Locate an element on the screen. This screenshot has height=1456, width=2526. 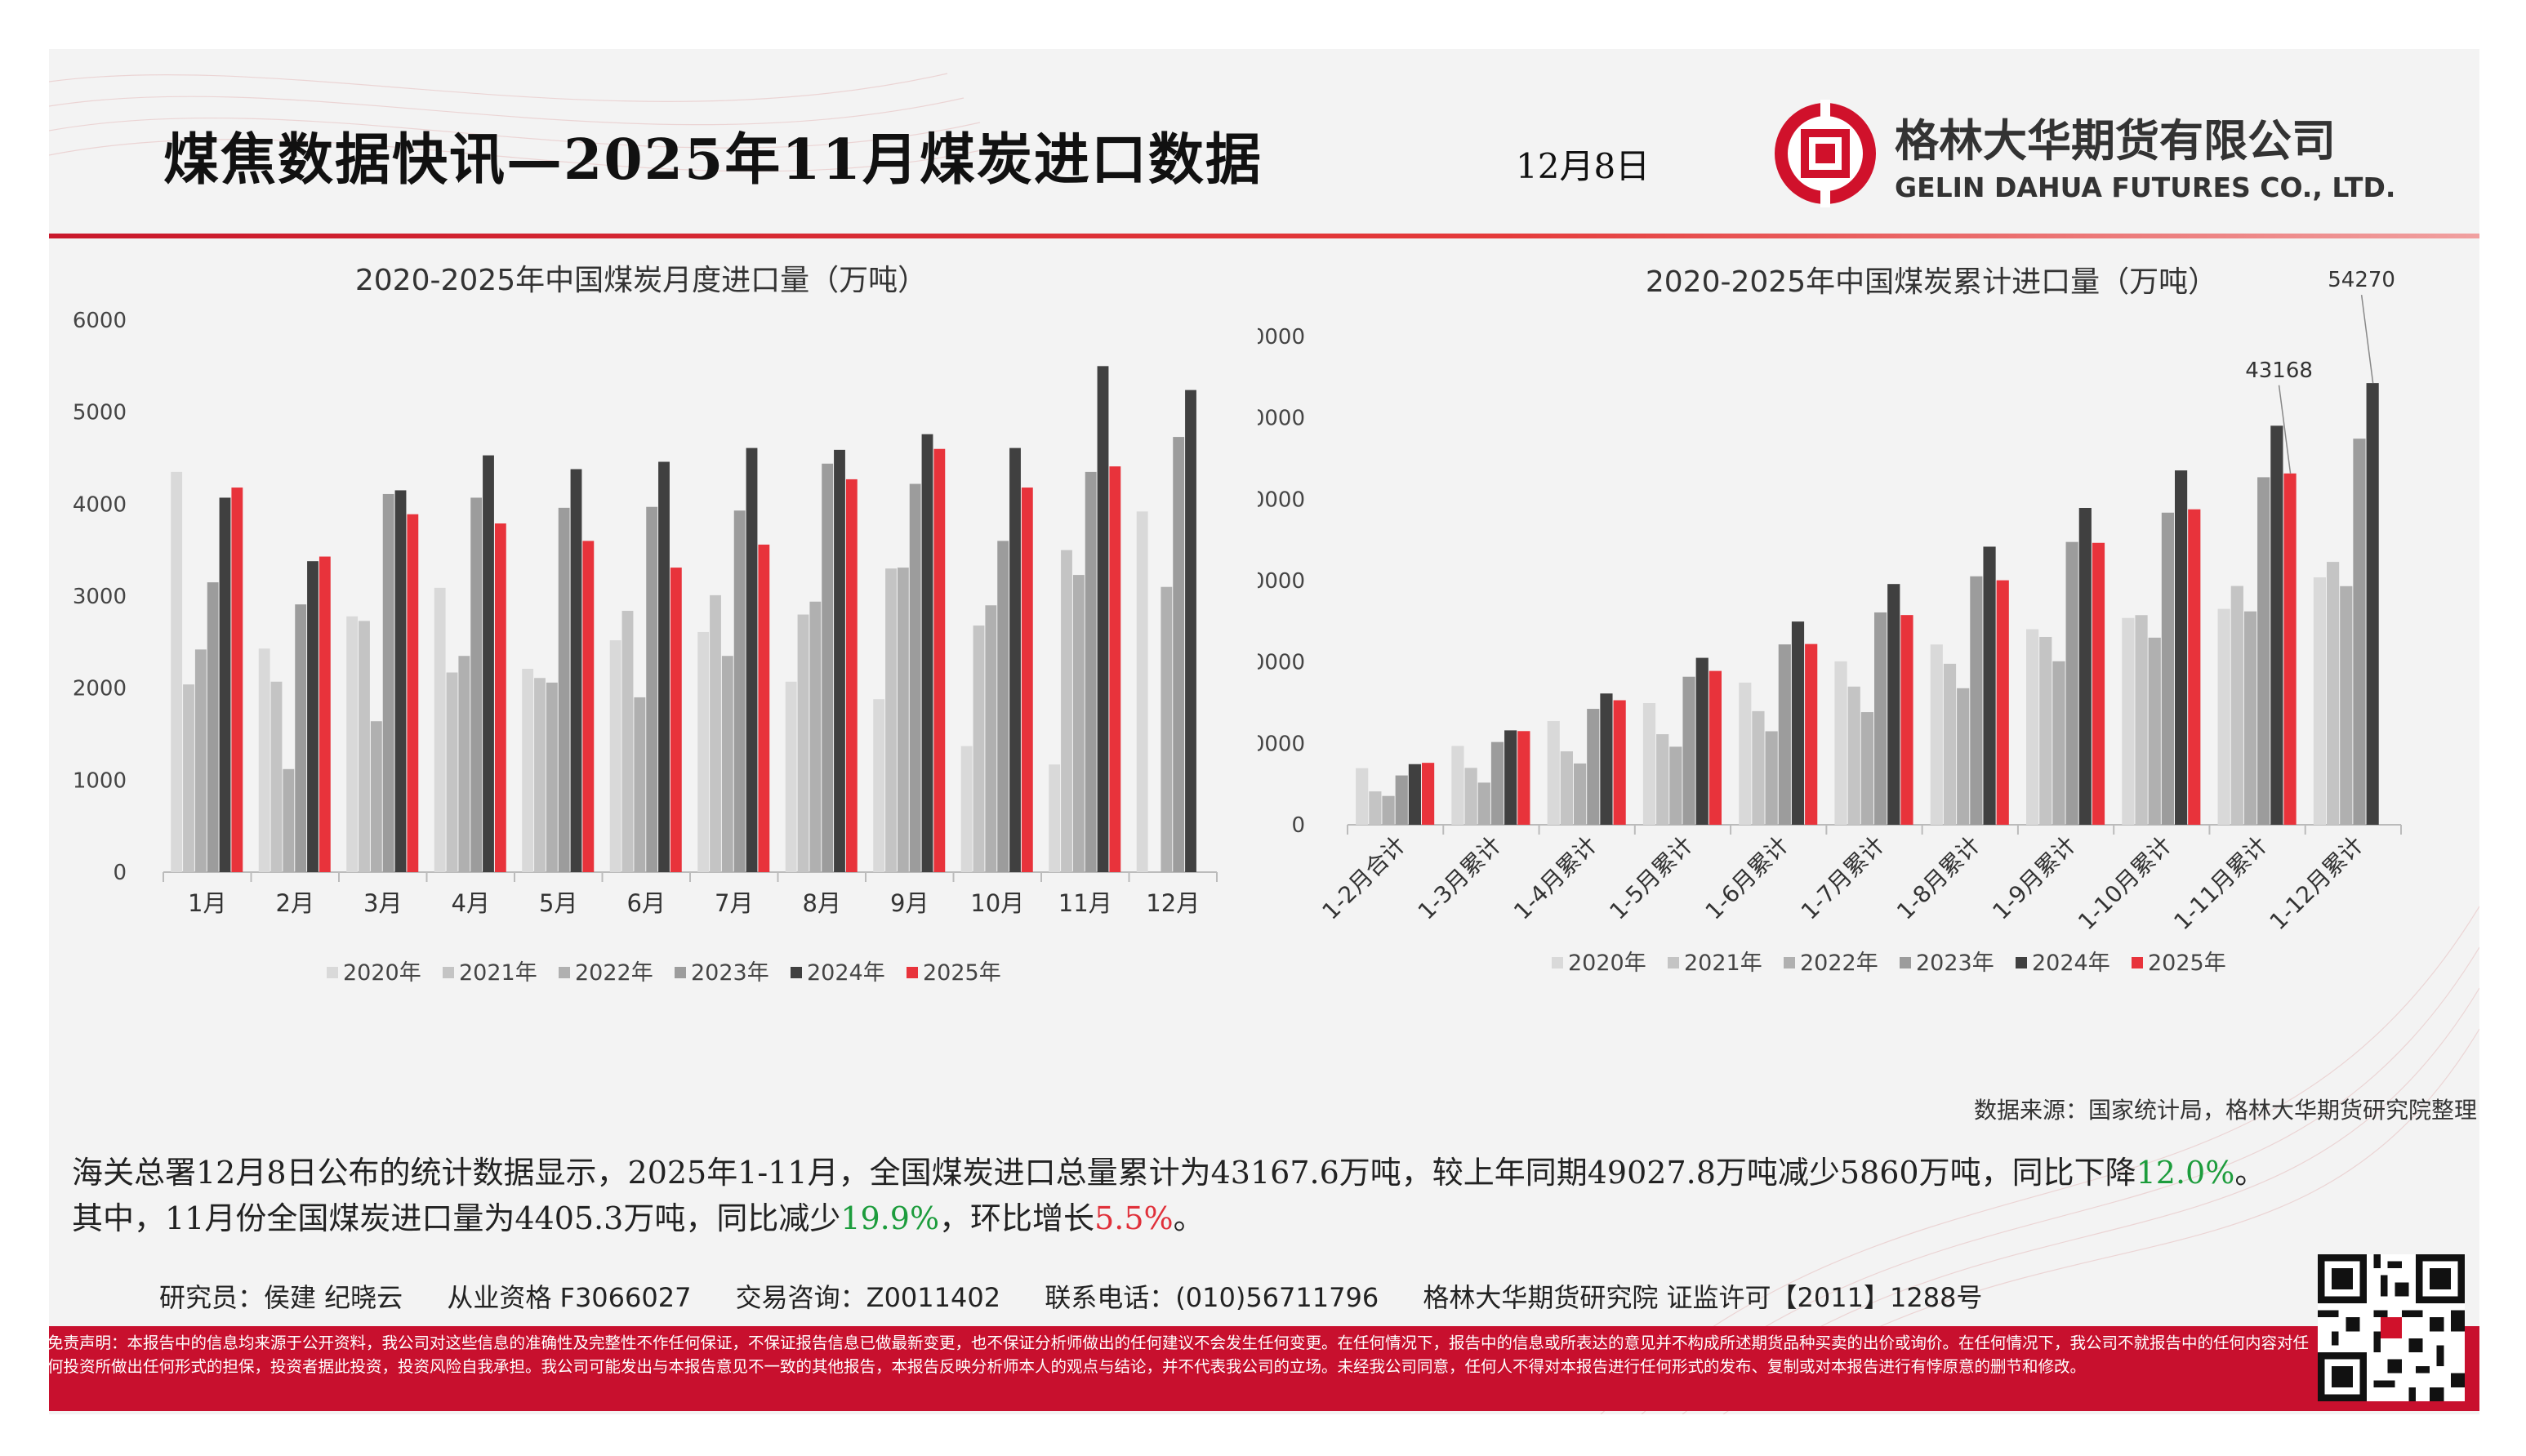
x-tick-label: 1-10月累计 is located at coordinates (2125, 883).